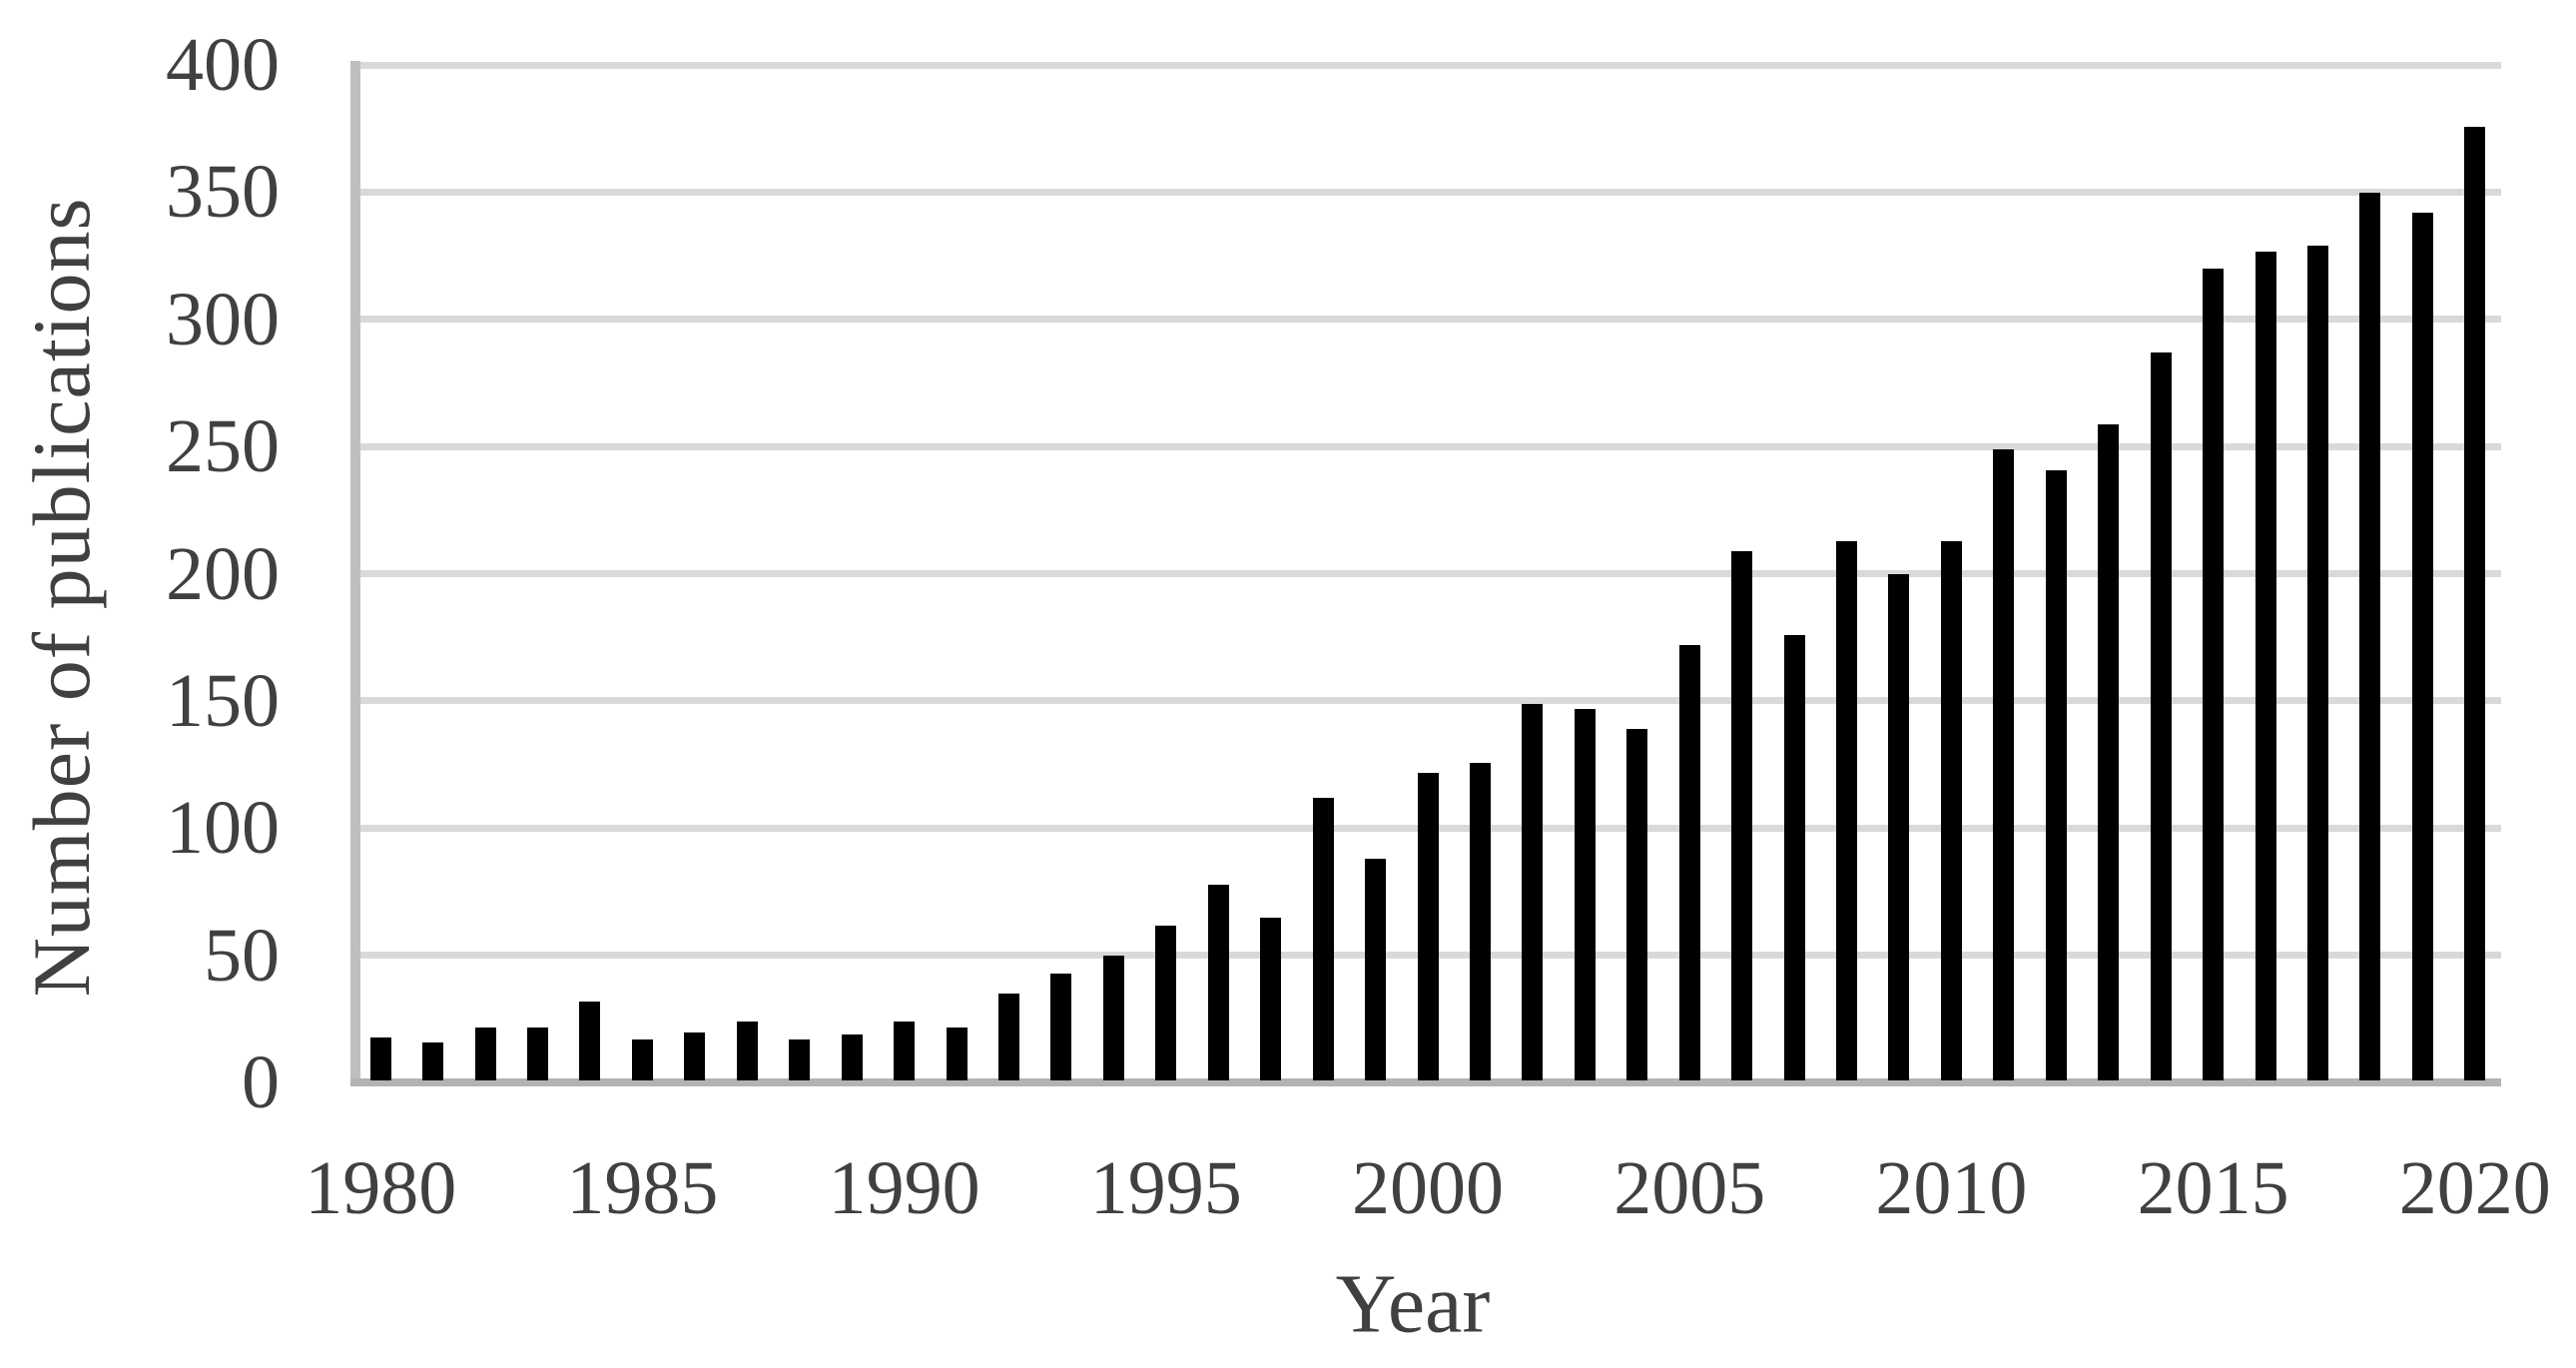 This screenshot has height=1368, width=2576. What do you see at coordinates (223, 573) in the screenshot?
I see `y-tick-label-200: 200` at bounding box center [223, 573].